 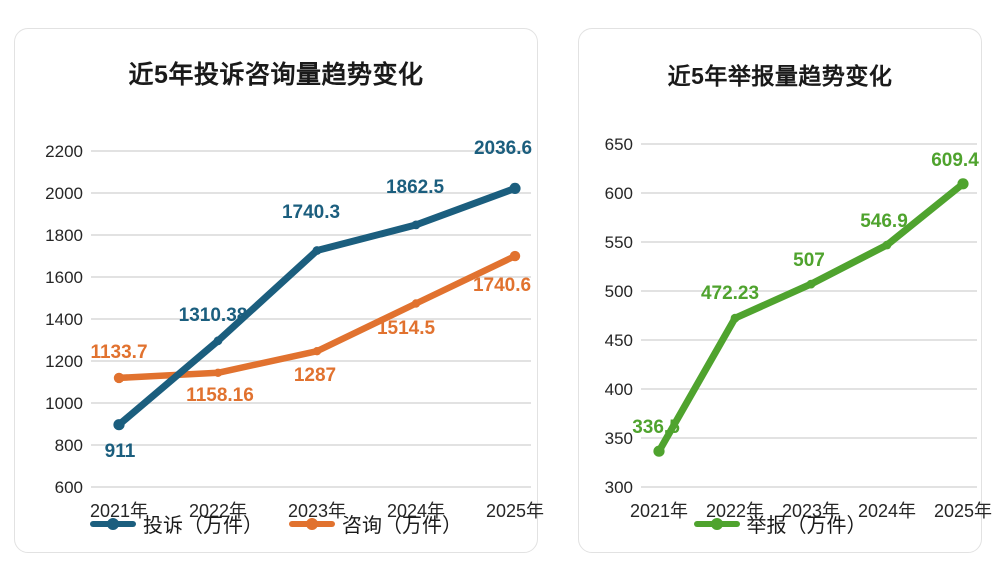 What do you see at coordinates (619, 316) in the screenshot?
I see `y-axis-reports: 650 600 550 500 450 400 350 300` at bounding box center [619, 316].